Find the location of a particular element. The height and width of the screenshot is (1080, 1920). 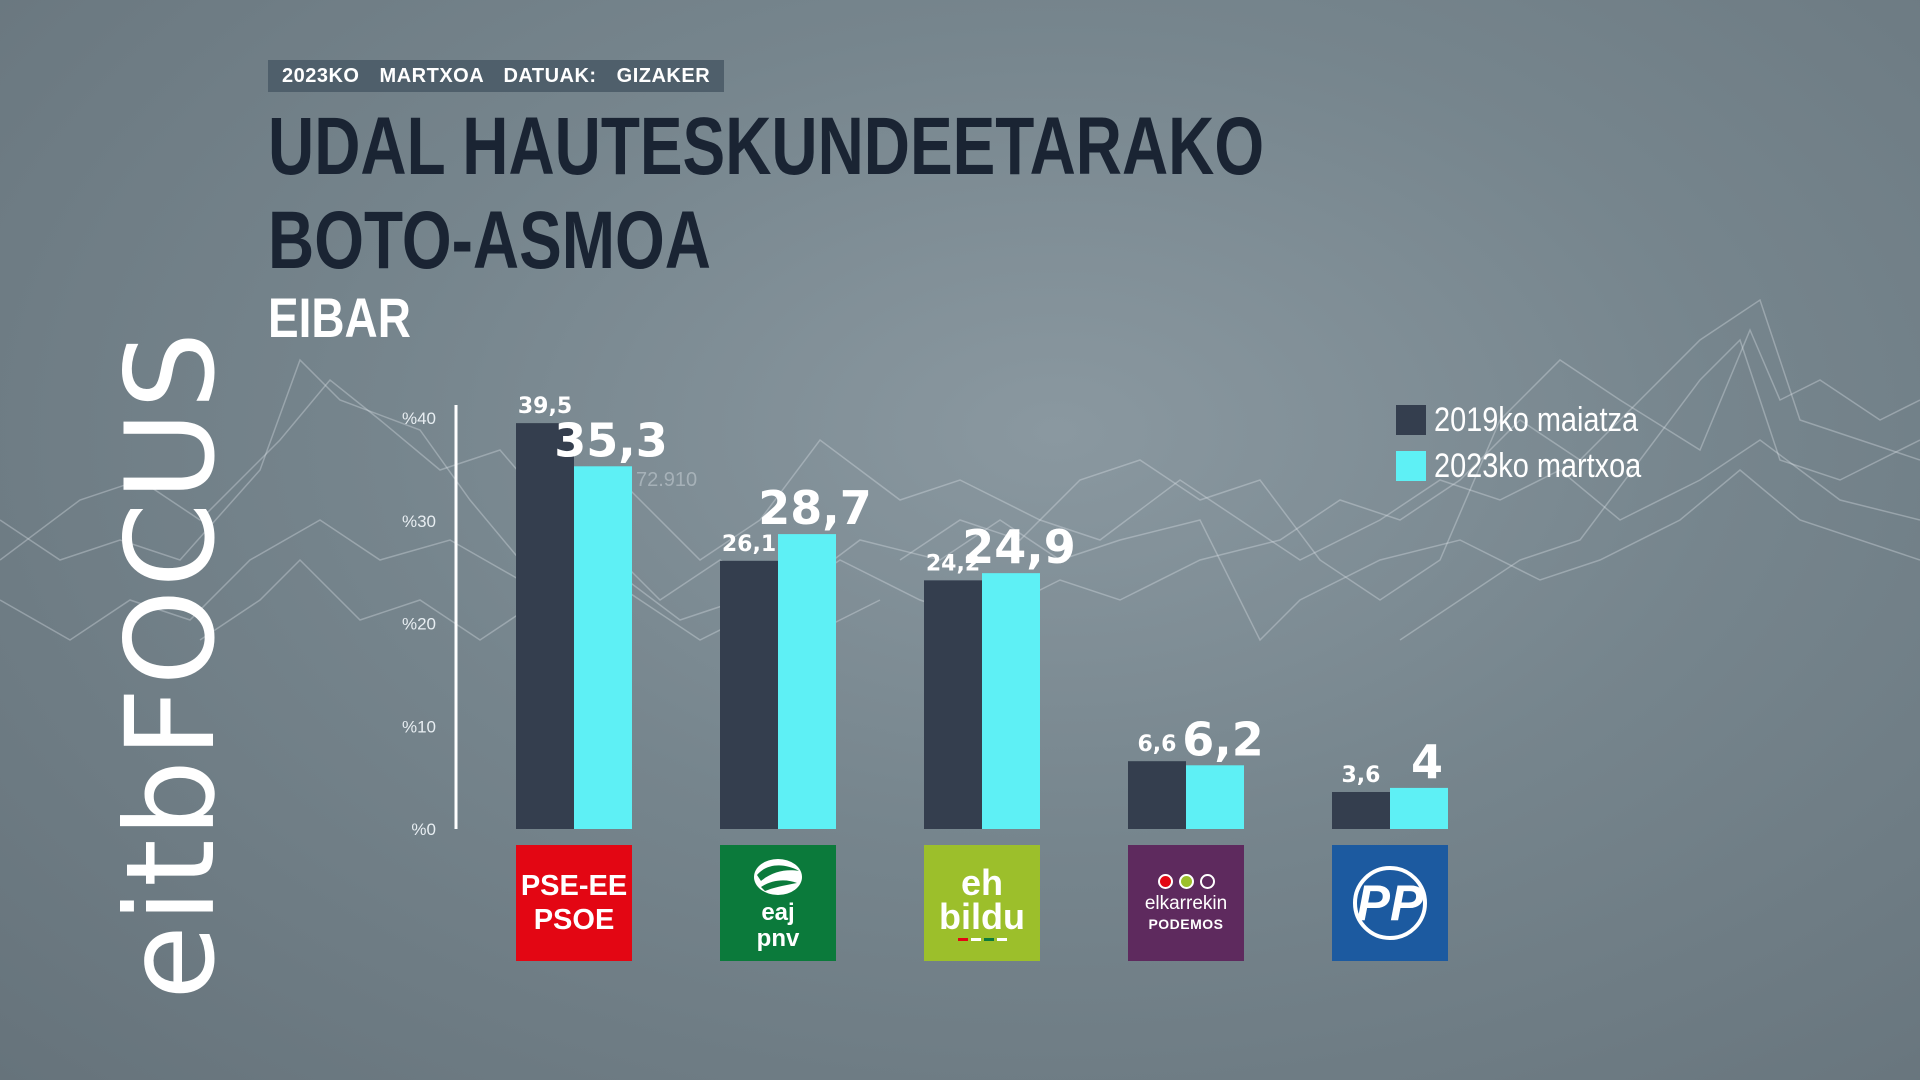

legend-swatch-2019 is located at coordinates (1411, 420).